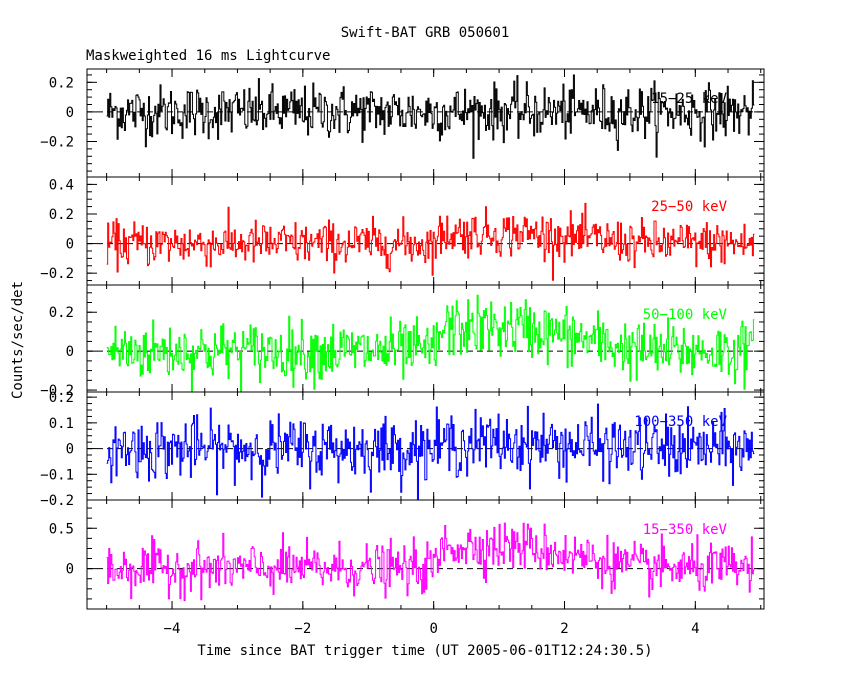 This screenshot has width=850, height=680. What do you see at coordinates (695, 629) in the screenshot?
I see `x-tick-label: 4` at bounding box center [695, 629].